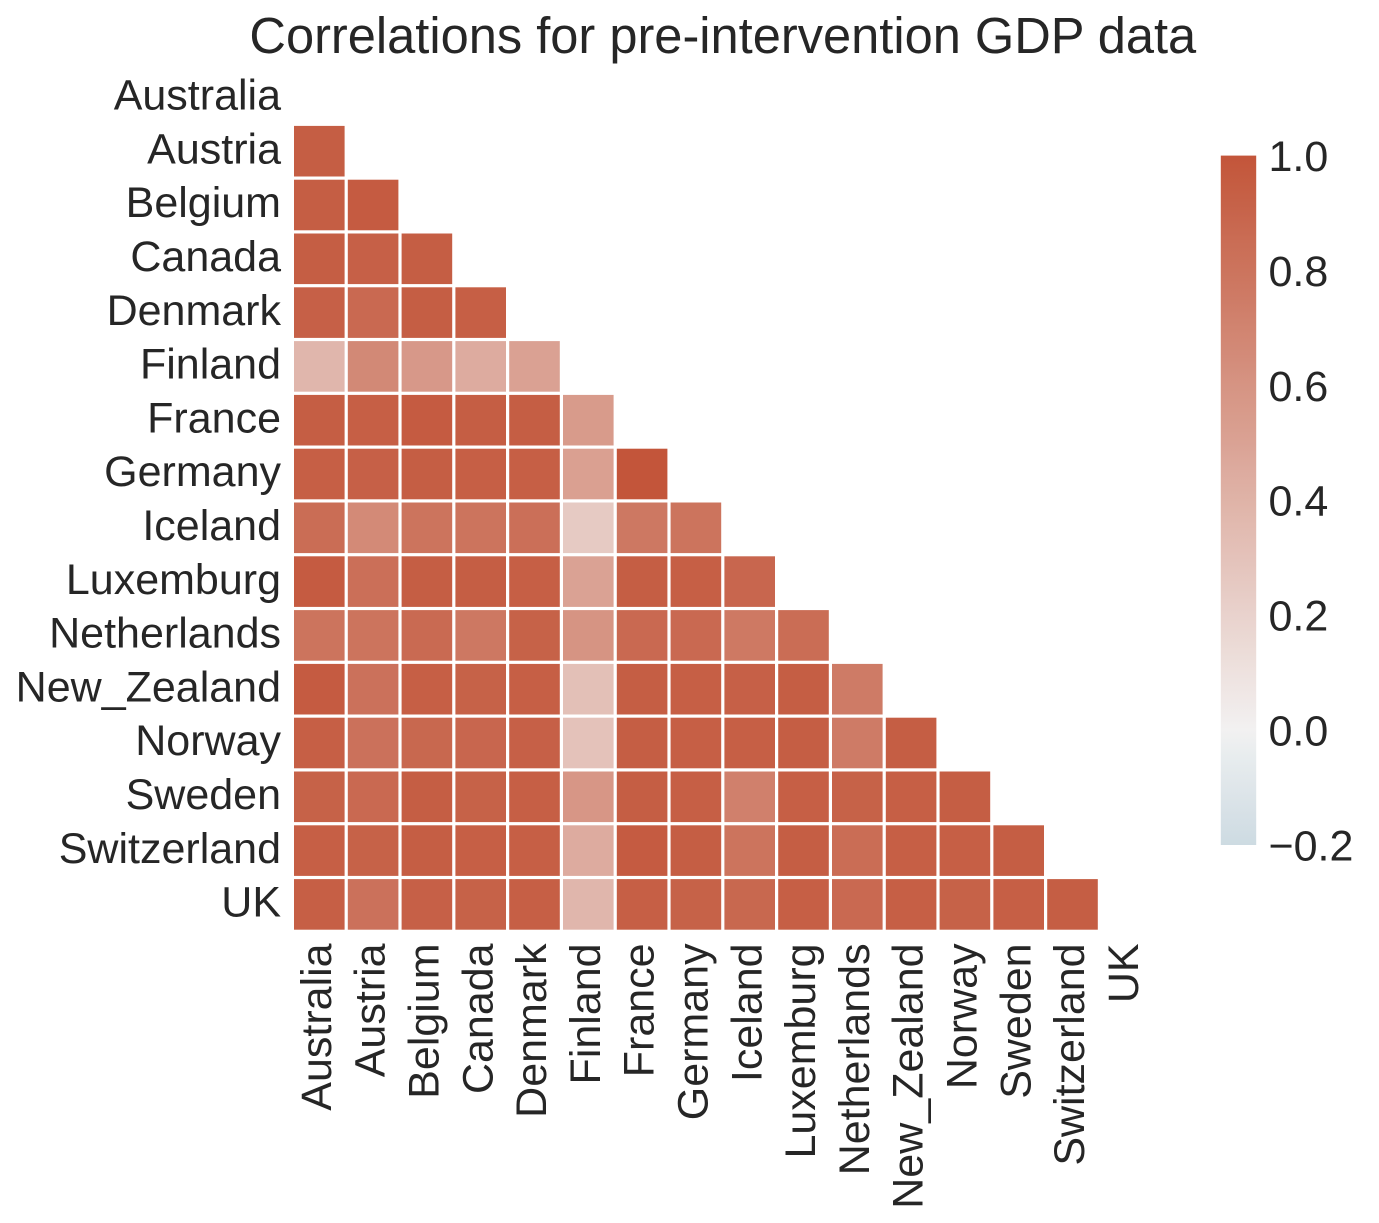 This screenshot has height=1223, width=1379. I want to click on svg-text: 0.4, so click(1299, 502).